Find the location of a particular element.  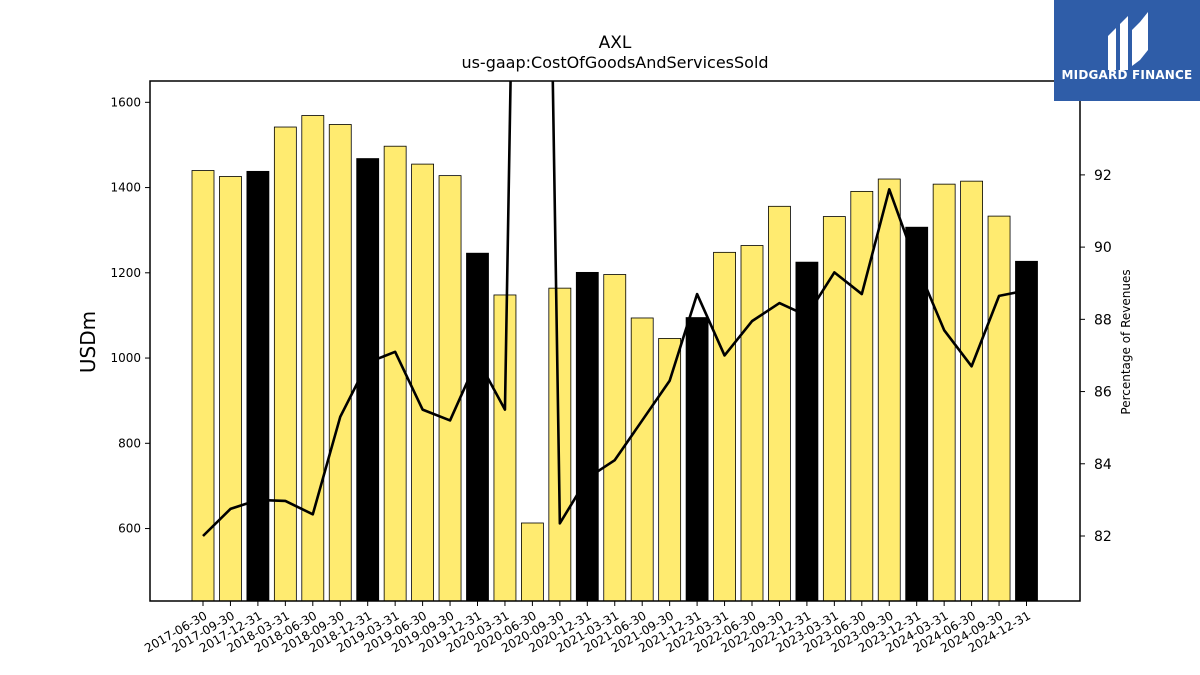

brand-logo-text: MIDGARD FINANCE is located at coordinates (1127, 75).